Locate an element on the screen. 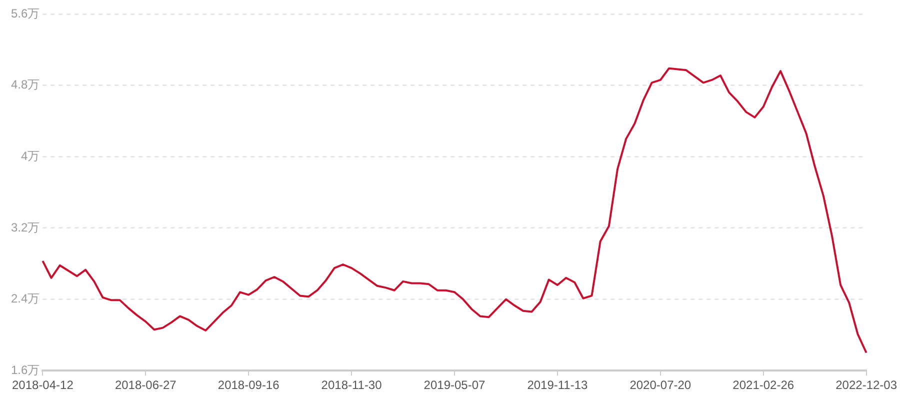  y-tick-label: 4万 is located at coordinates (30, 155).